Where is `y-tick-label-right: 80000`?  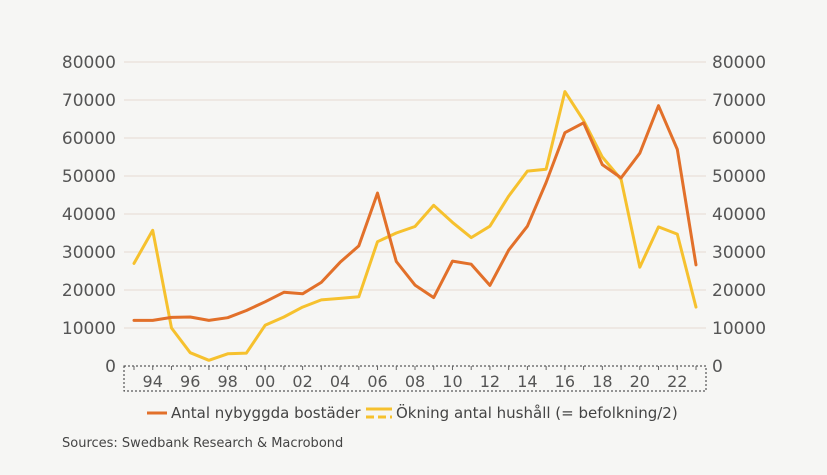
y-tick-label-right: 80000 is located at coordinates (739, 63).